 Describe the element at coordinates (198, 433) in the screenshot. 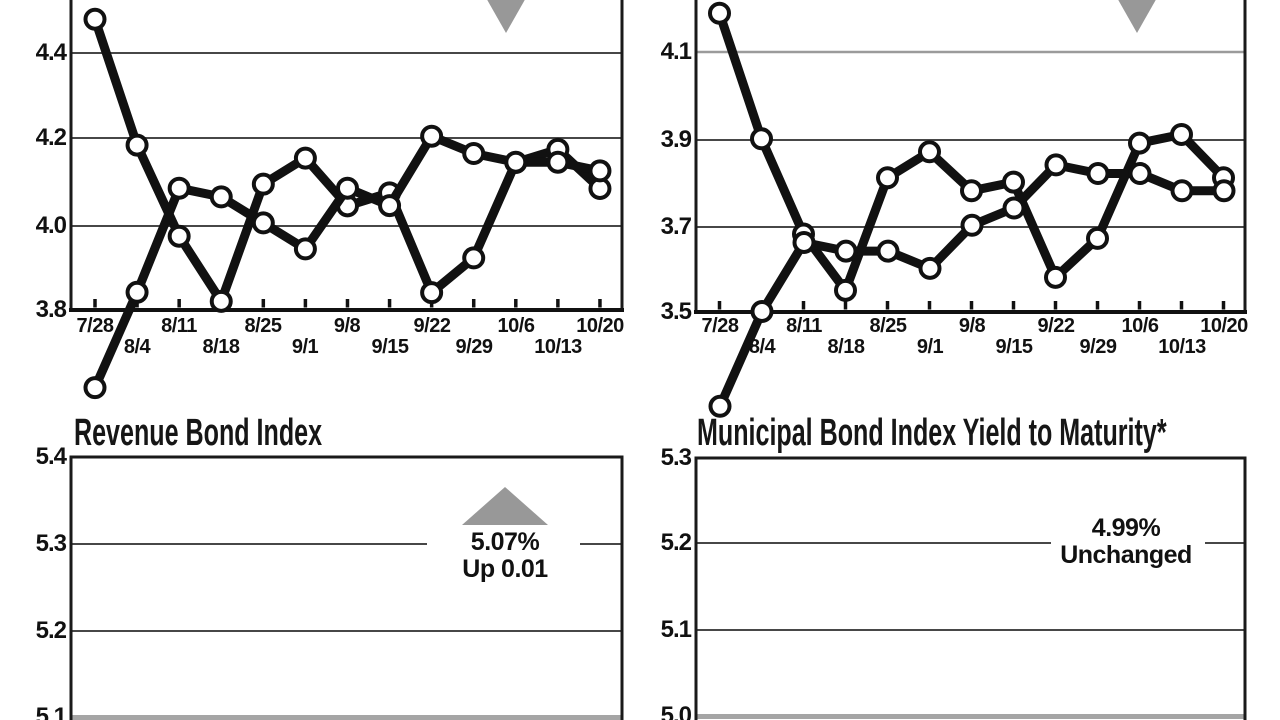

I see `revenue-bond-index-title: Revenue Bond Index` at that location.